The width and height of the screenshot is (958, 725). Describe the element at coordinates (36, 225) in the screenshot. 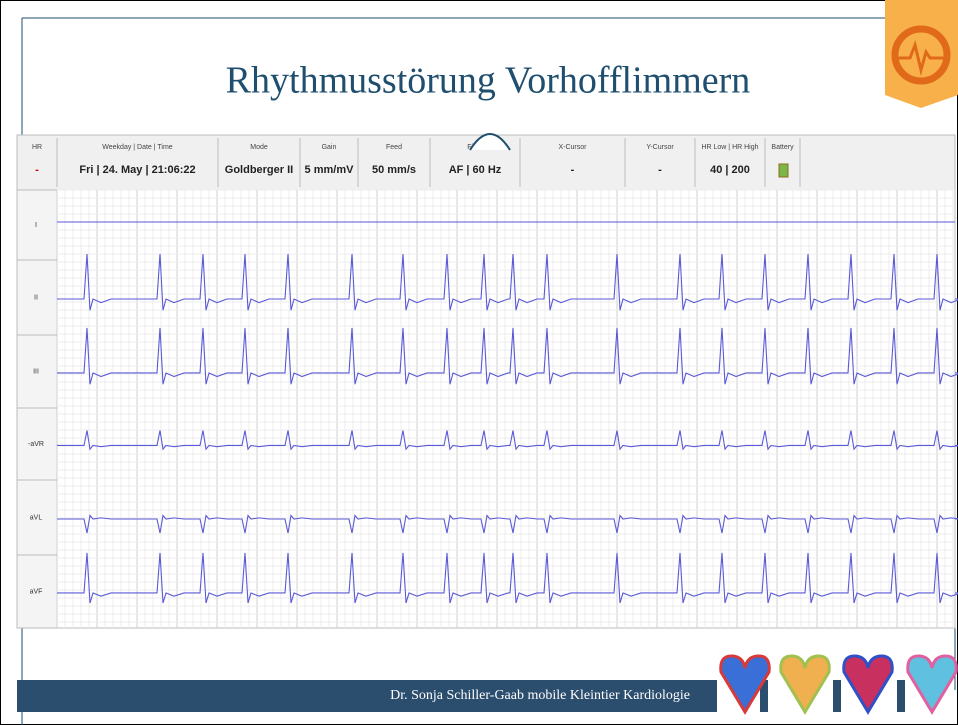

I see `lead-label: I` at that location.